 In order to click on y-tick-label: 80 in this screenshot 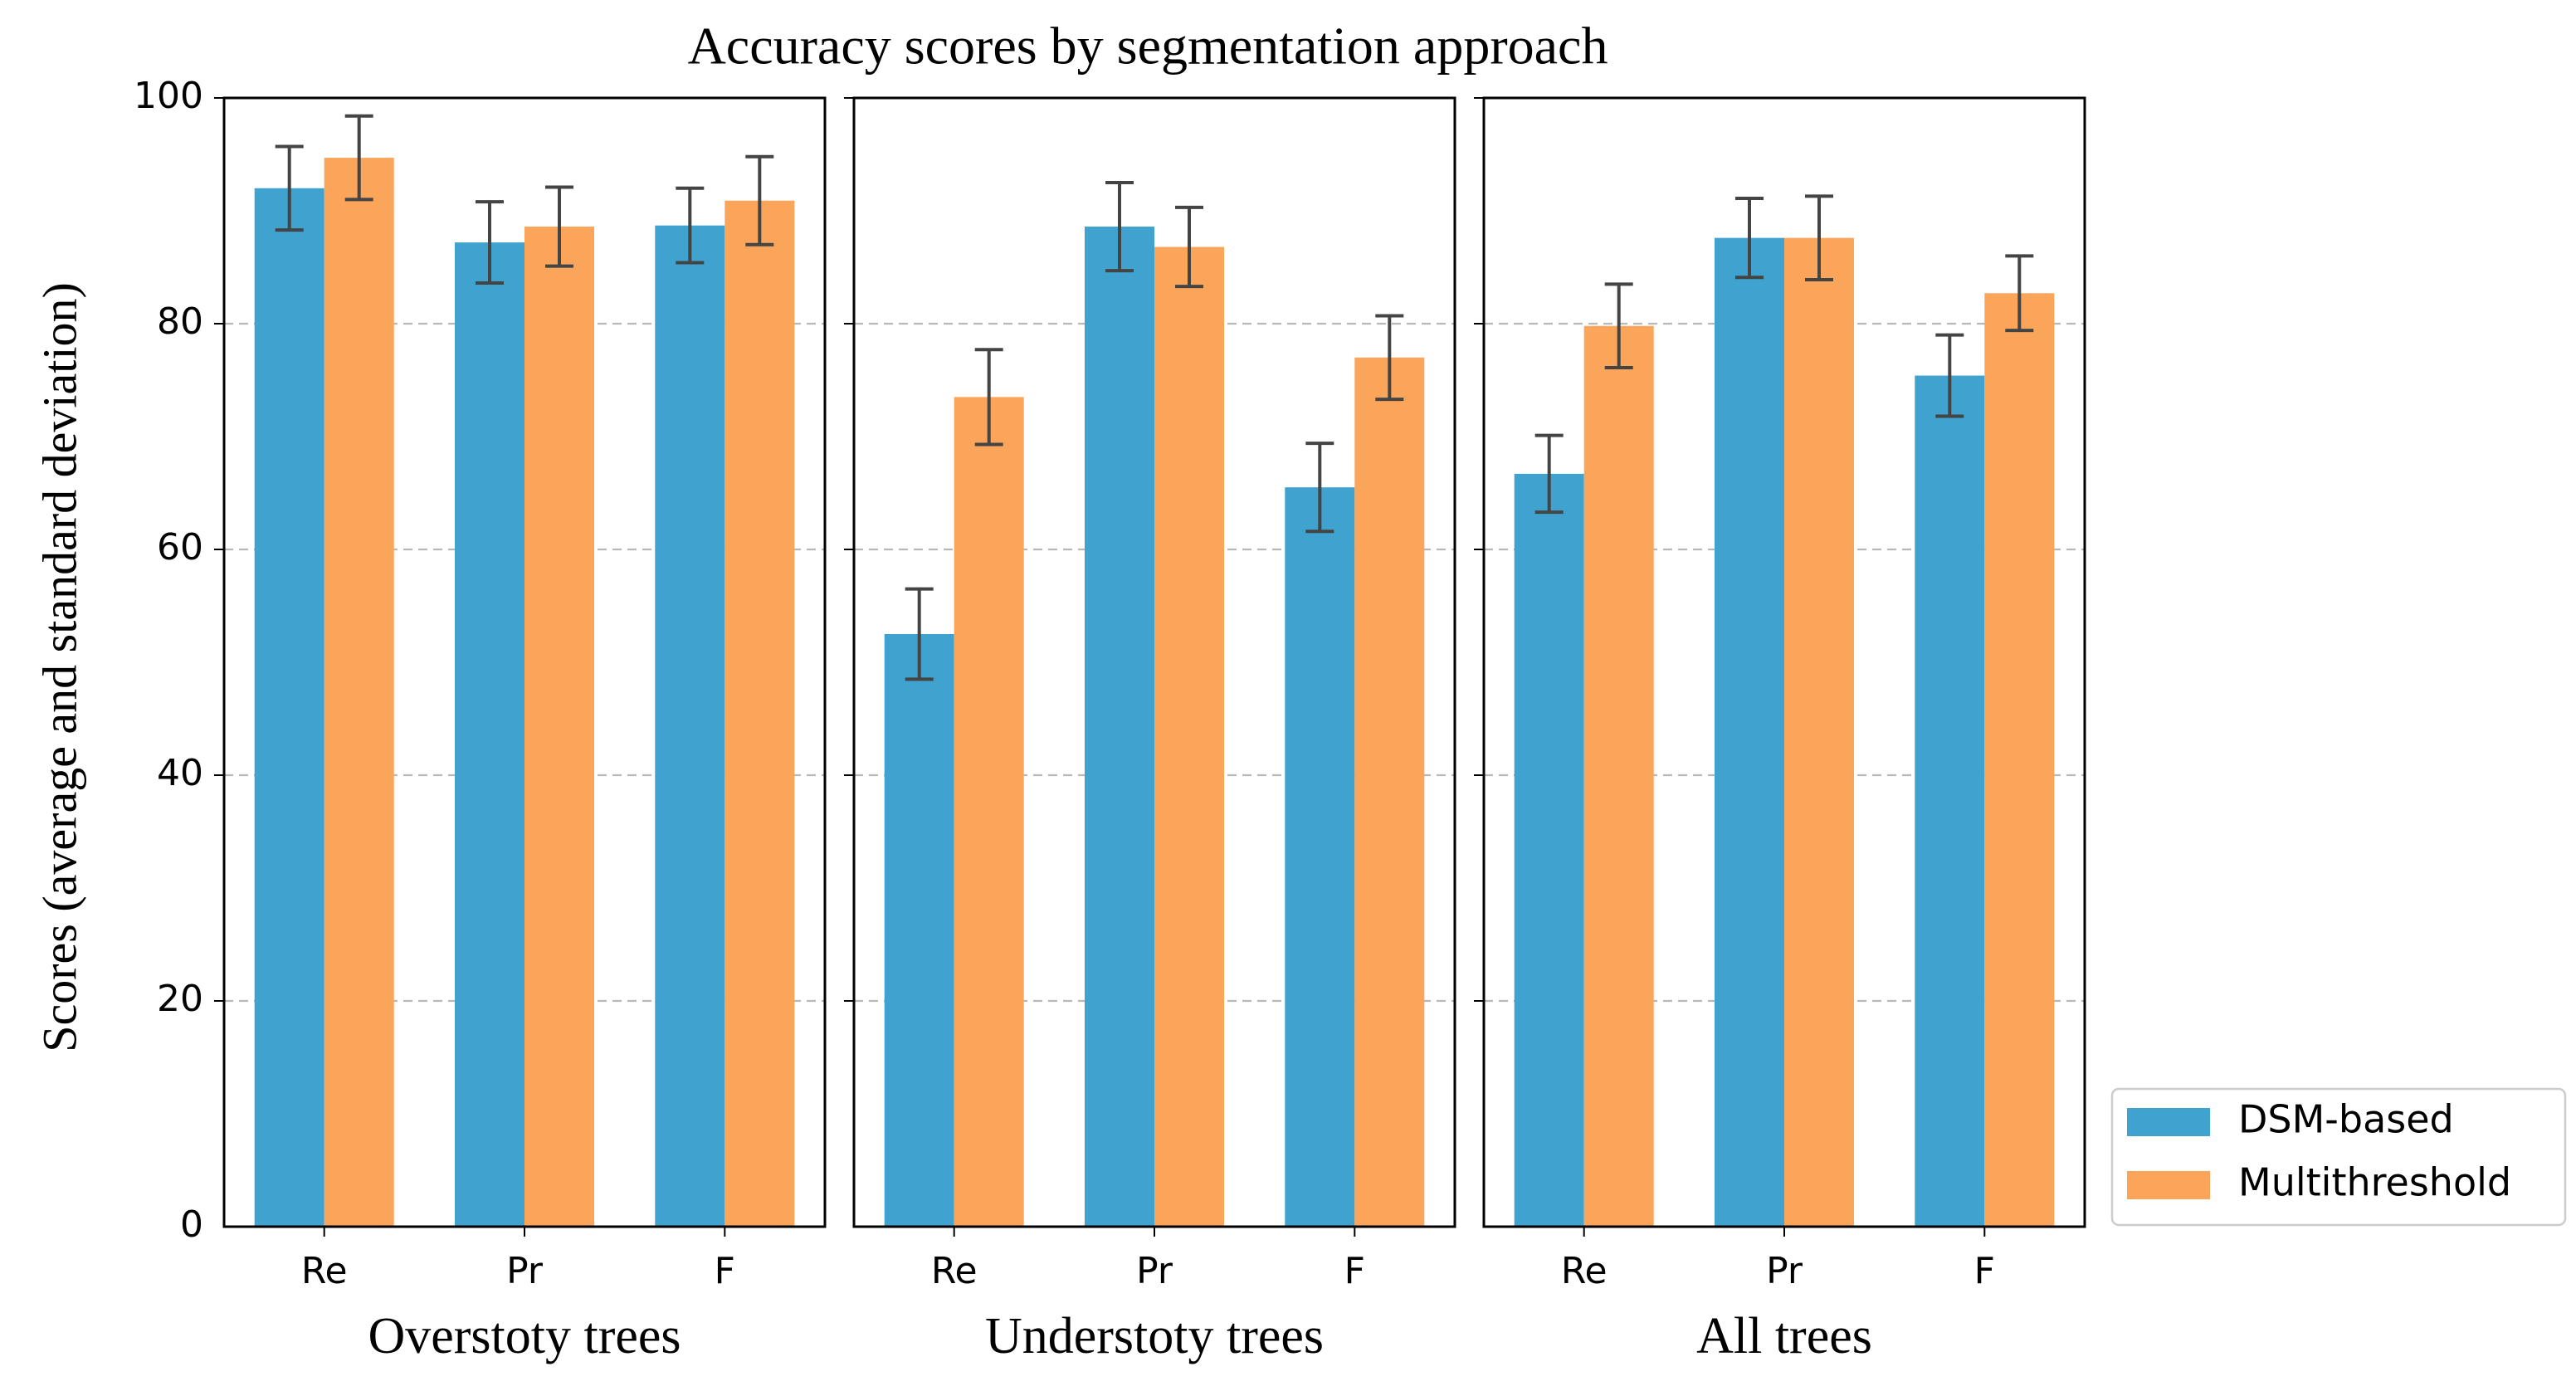, I will do `click(180, 321)`.